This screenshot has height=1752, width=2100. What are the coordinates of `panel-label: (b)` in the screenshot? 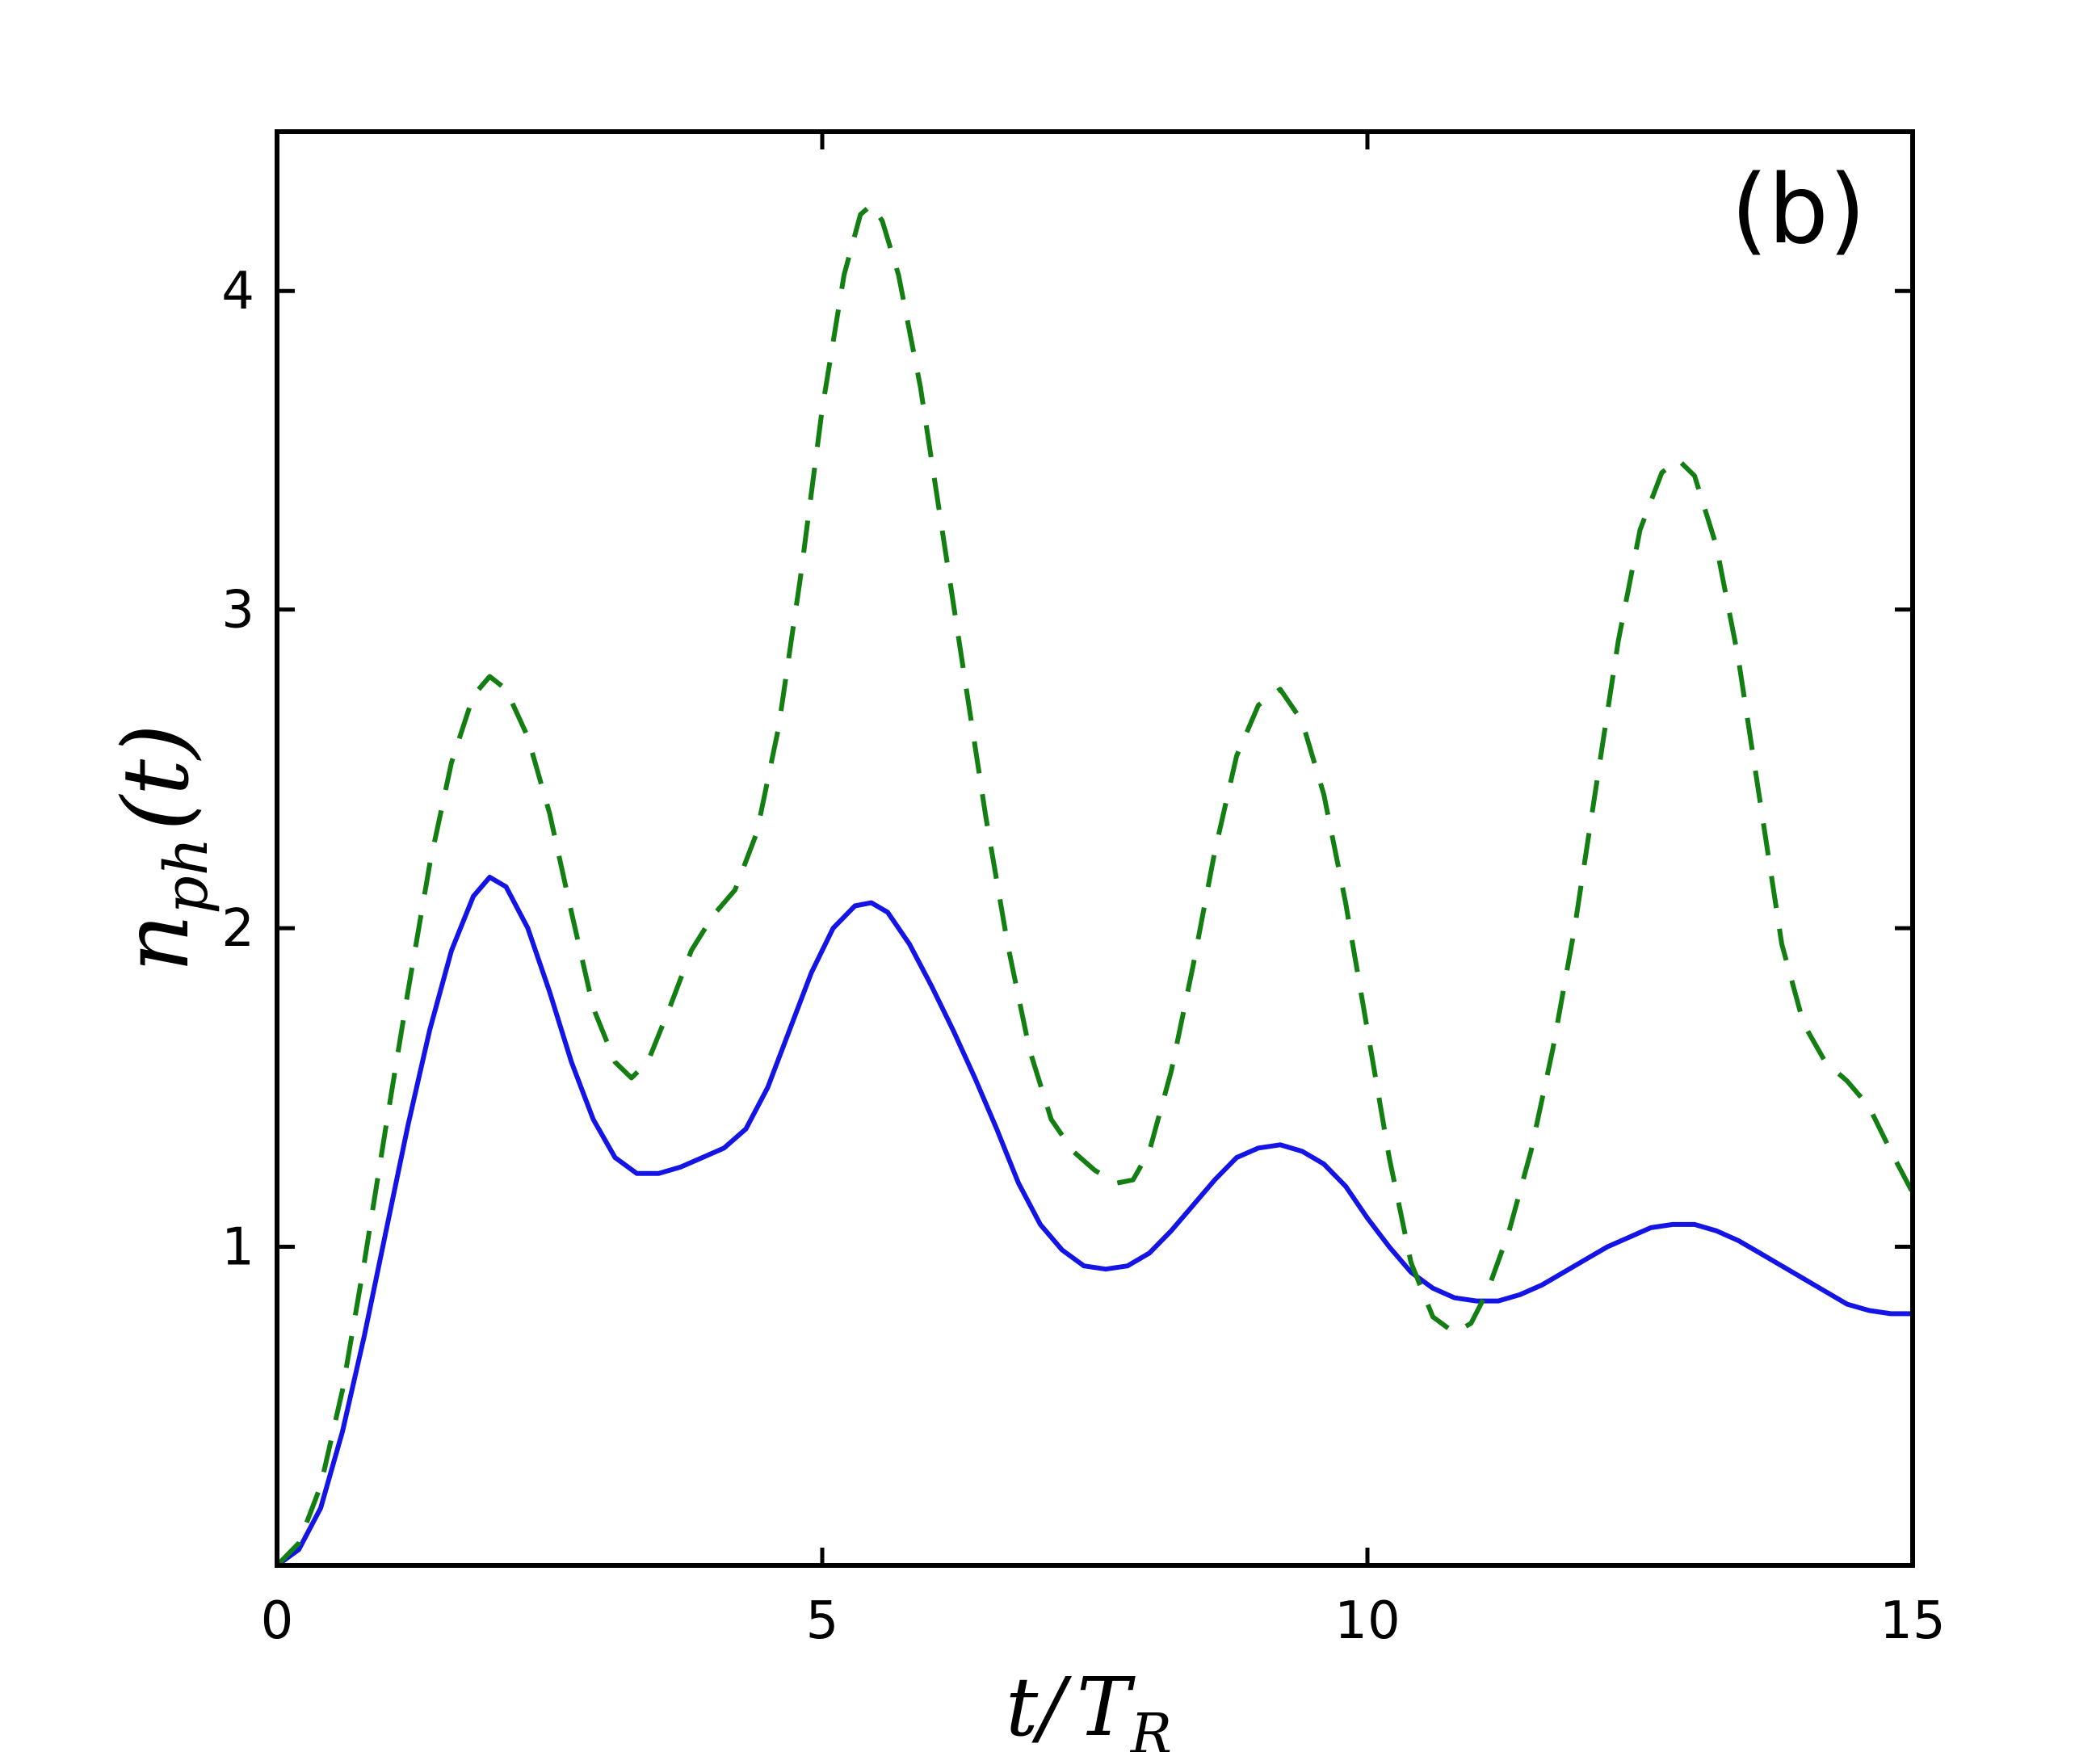 It's located at (1798, 209).